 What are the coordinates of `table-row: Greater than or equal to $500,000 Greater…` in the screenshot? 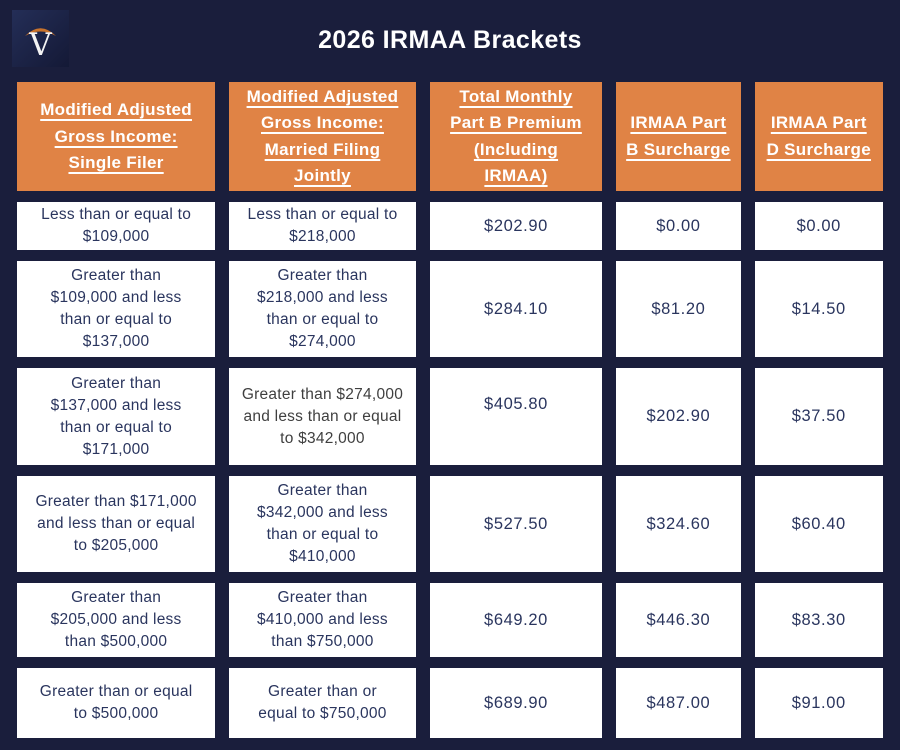 It's located at (450, 703).